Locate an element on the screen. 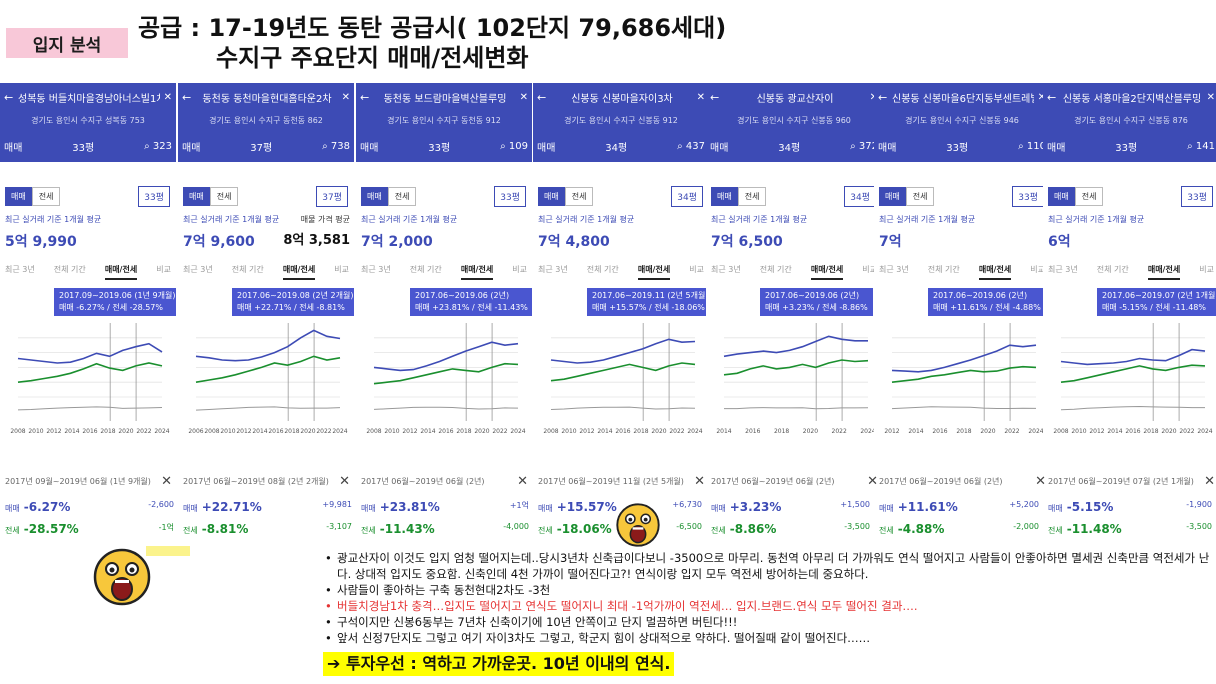 The height and width of the screenshot is (684, 1216). x-tick-label: 2022 is located at coordinates (1011, 431).